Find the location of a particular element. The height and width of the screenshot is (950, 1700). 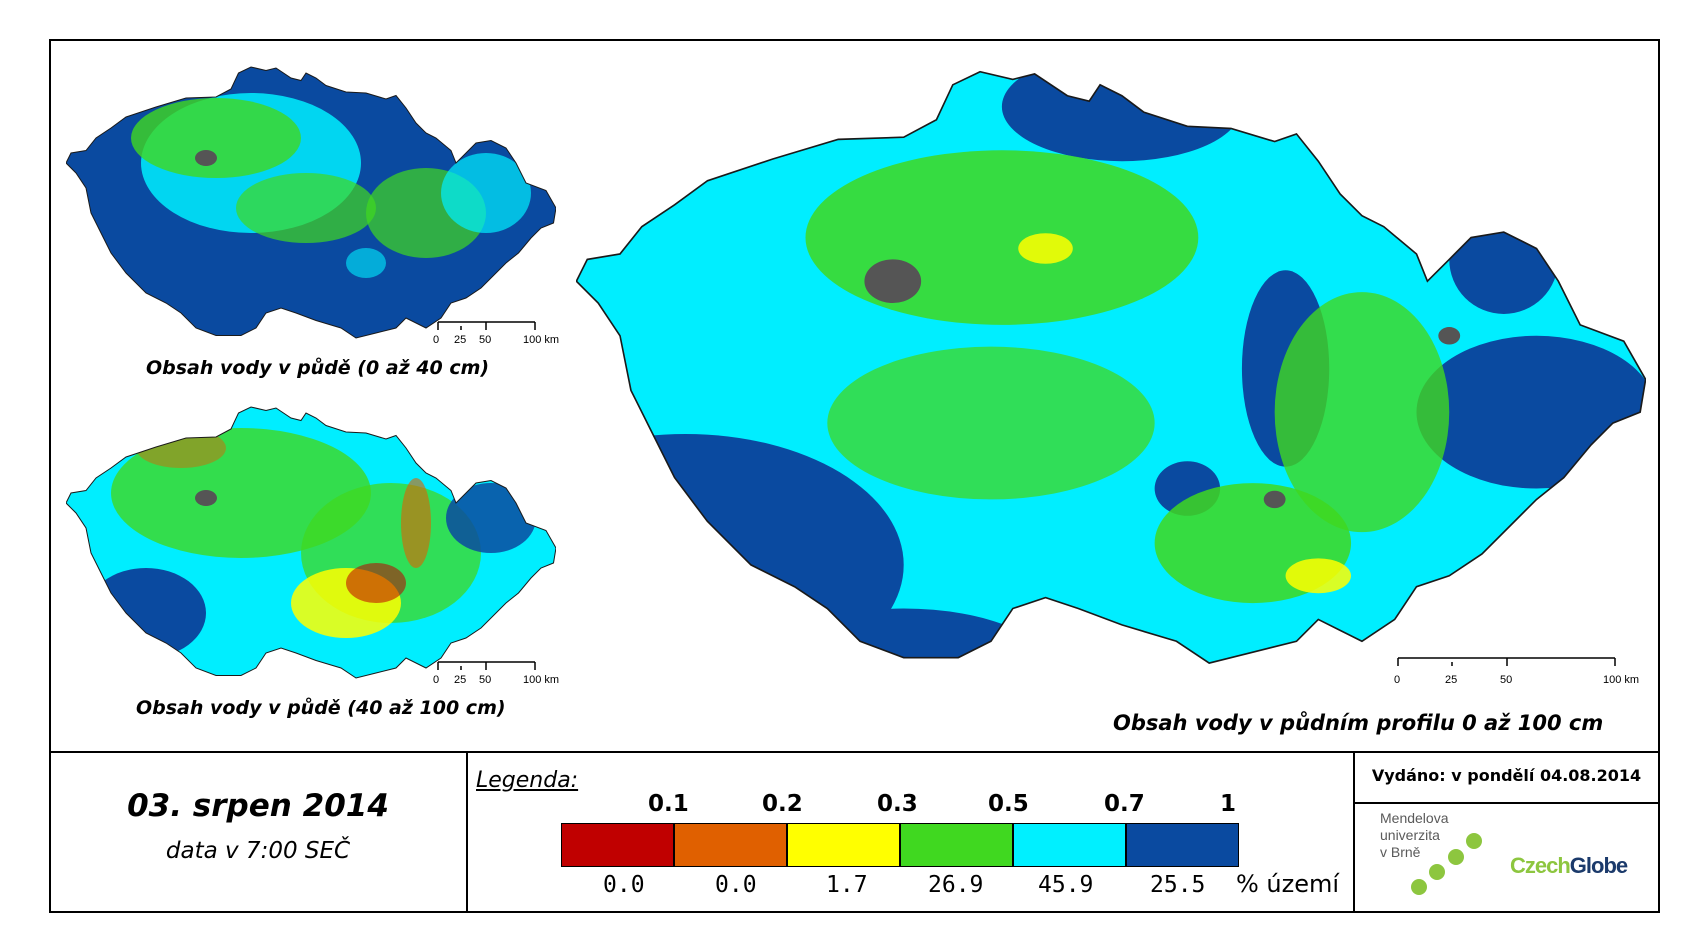

legend-percent: 25.5 is located at coordinates (1178, 885).